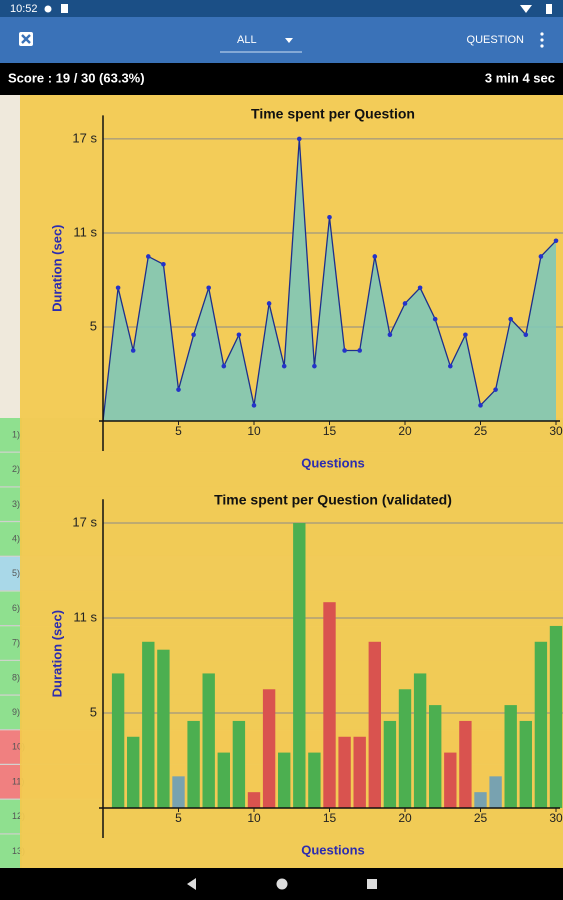  I want to click on close-icon, so click(26, 39).